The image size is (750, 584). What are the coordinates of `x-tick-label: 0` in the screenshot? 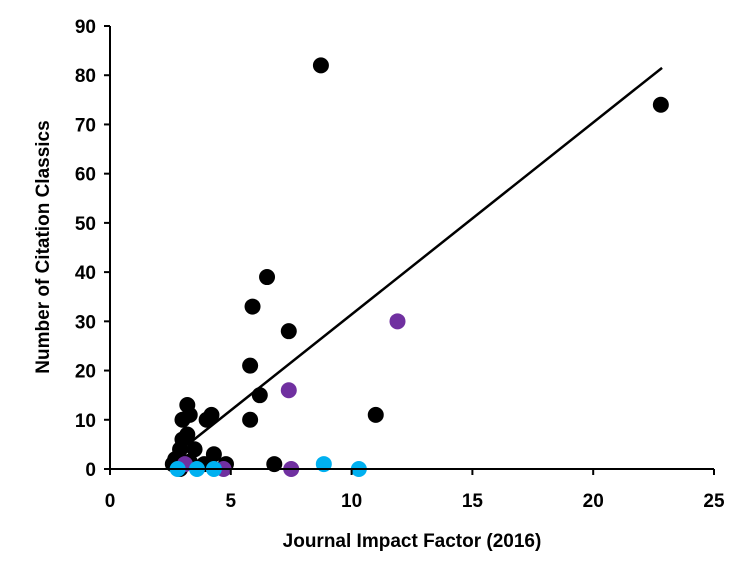 It's located at (110, 501).